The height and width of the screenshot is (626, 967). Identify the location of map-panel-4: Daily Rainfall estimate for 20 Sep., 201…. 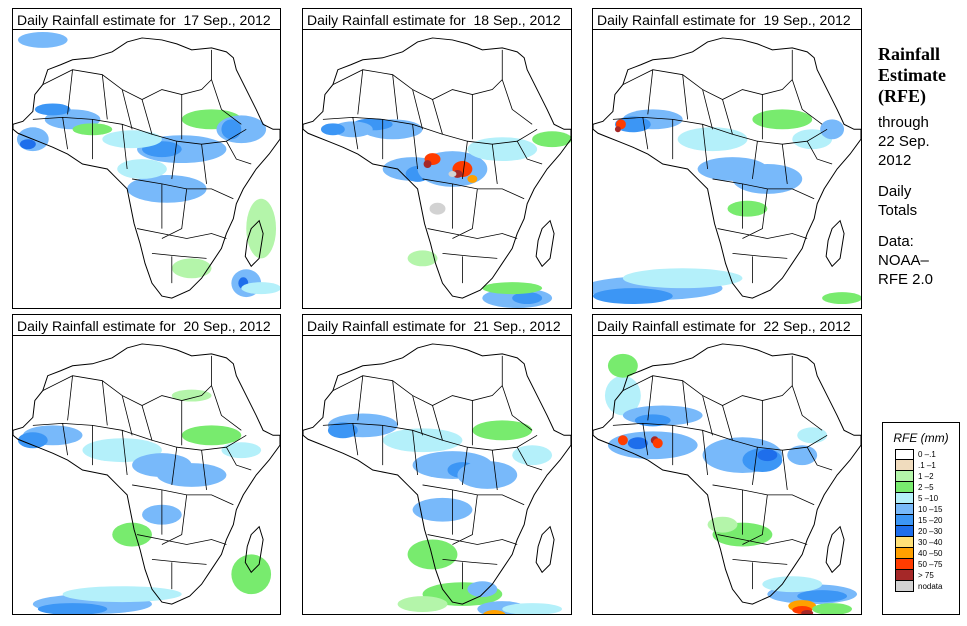
(146, 464).